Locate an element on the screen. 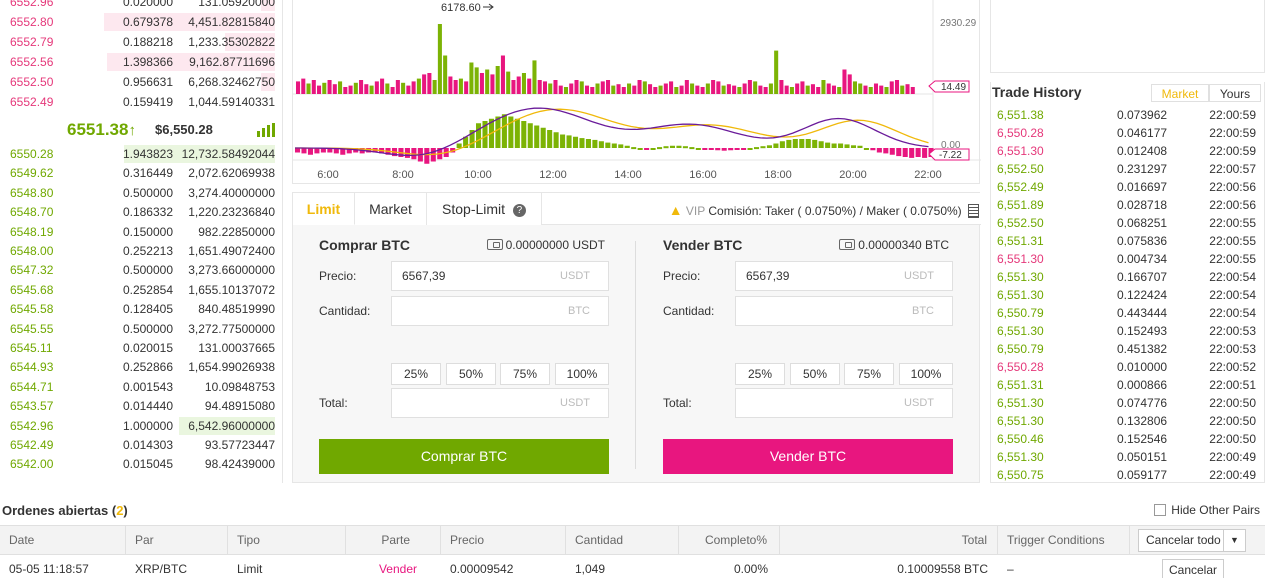 The height and width of the screenshot is (578, 1265). taker-fee: ( 0.0750%) is located at coordinates (827, 211).